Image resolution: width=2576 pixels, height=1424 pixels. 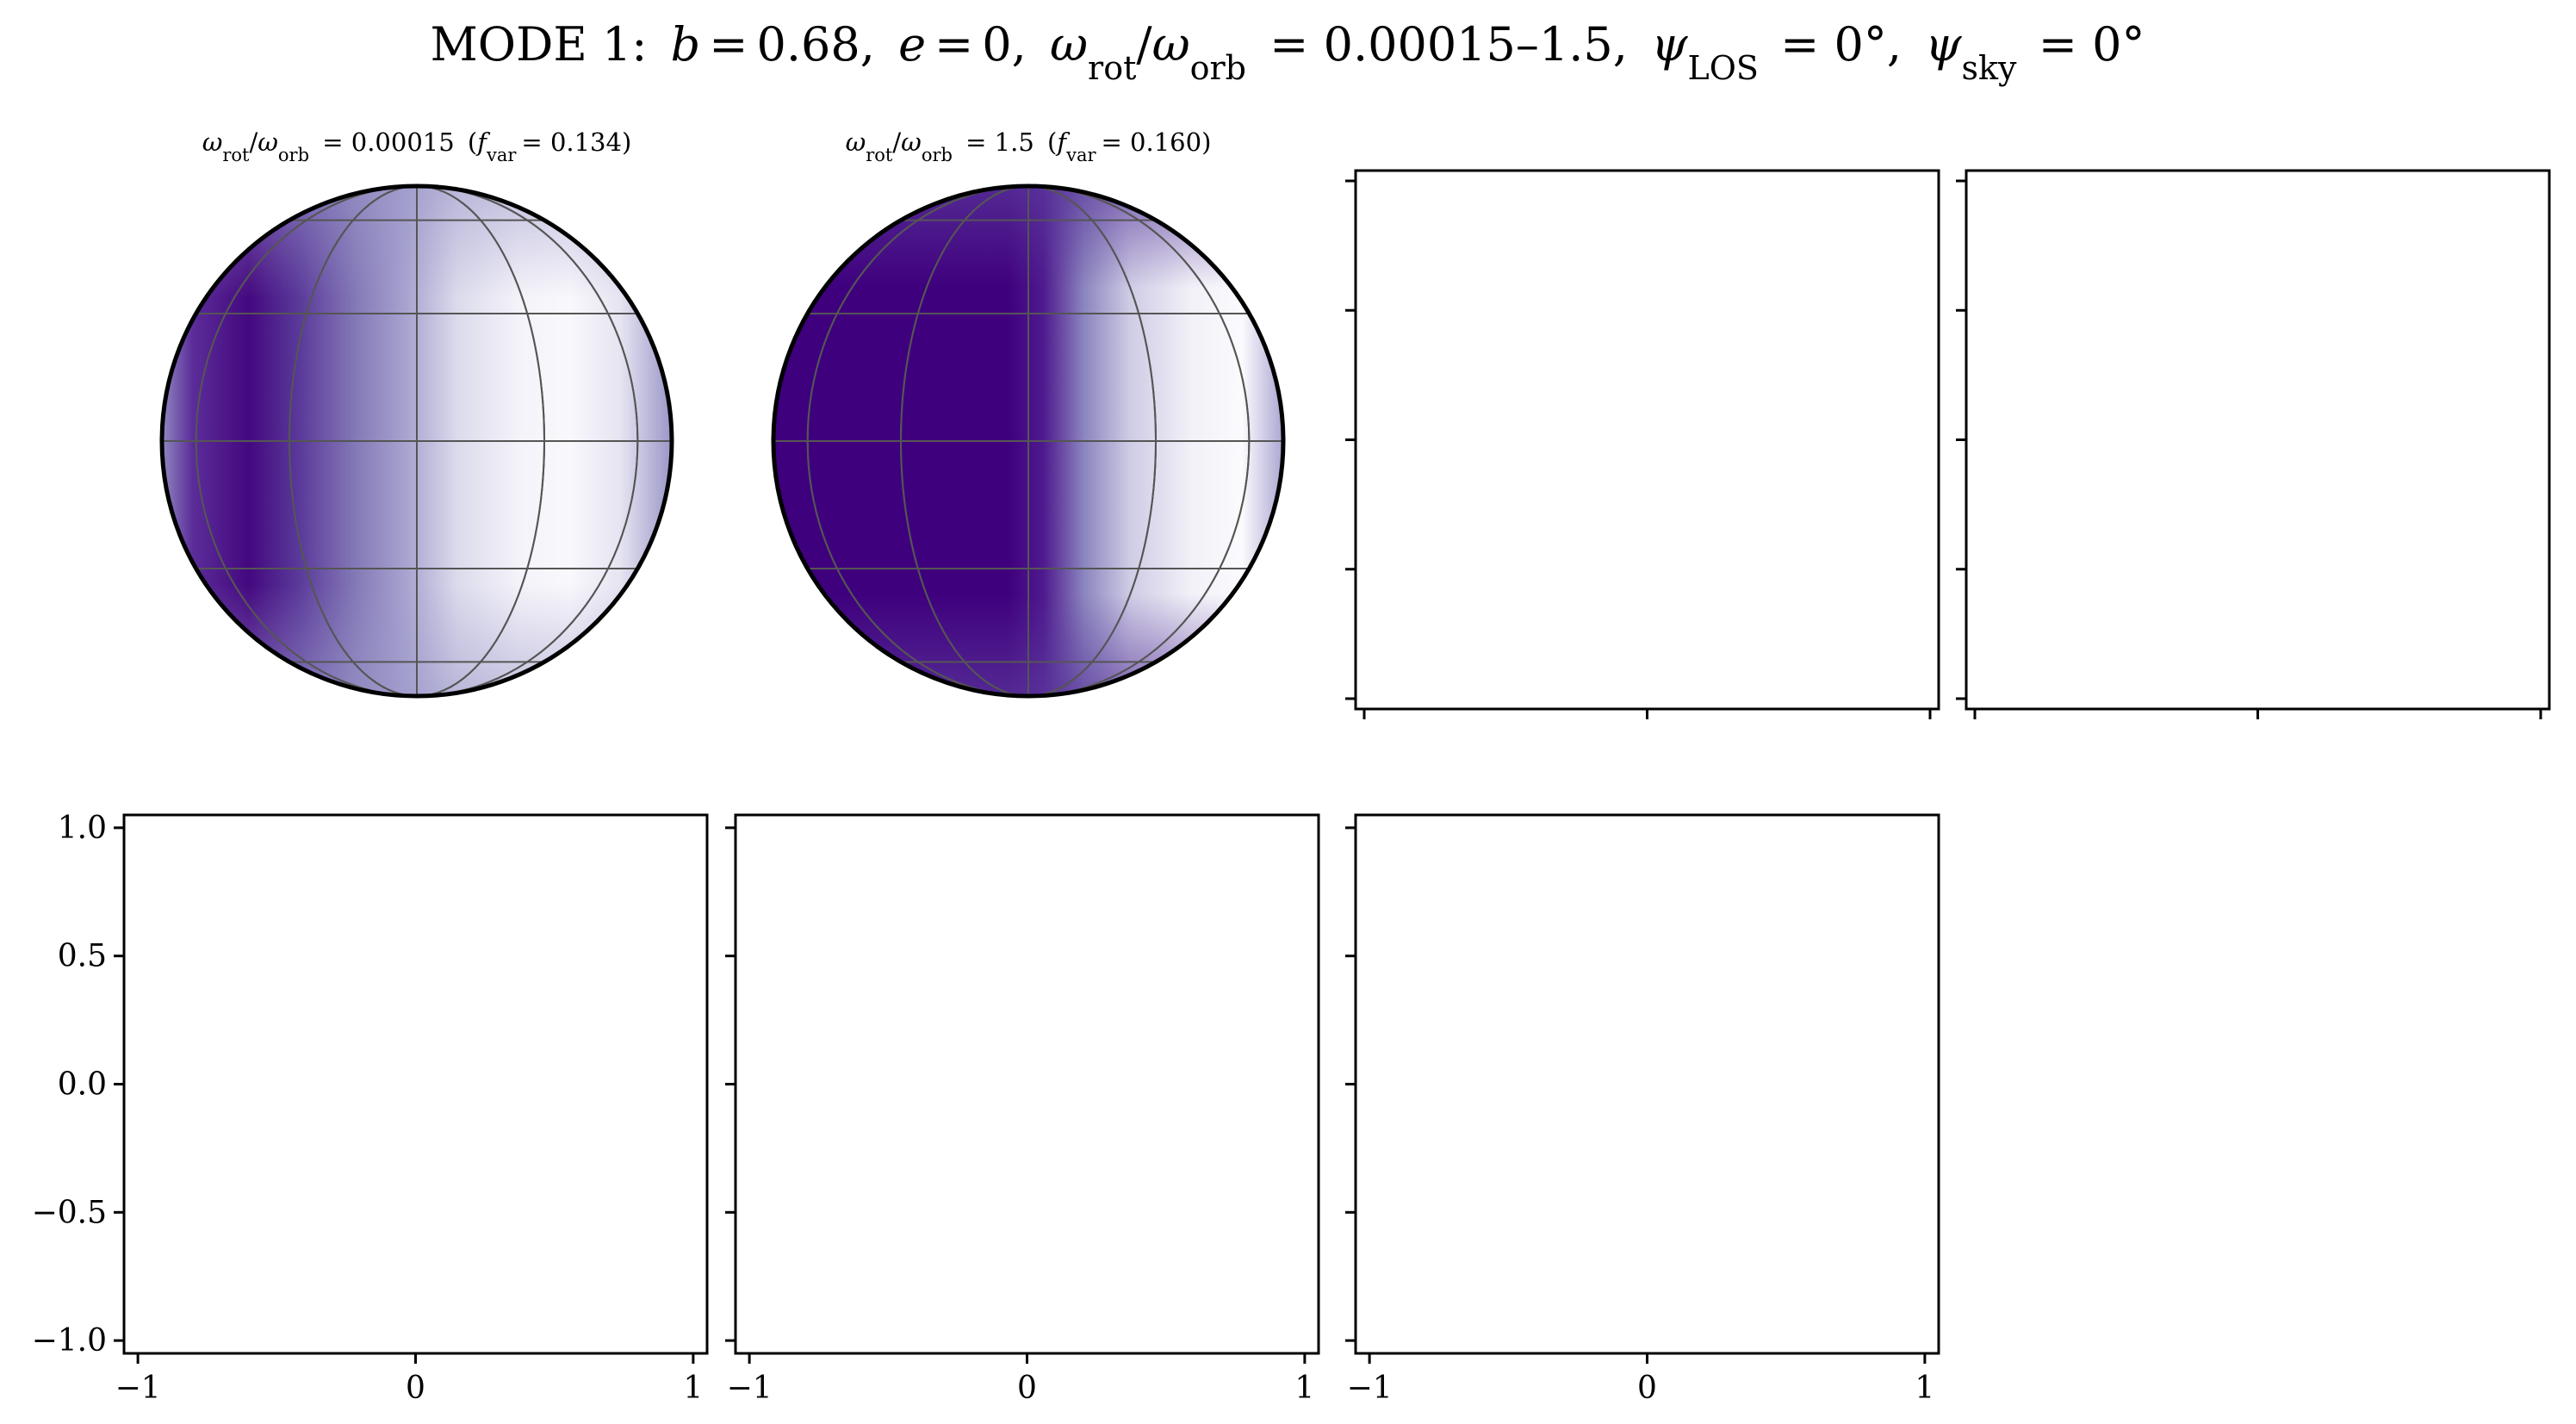 I want to click on globe-panel-2: ωrot/ωorb = 1.5 (fvar = 0.160), so click(x=1028, y=413).